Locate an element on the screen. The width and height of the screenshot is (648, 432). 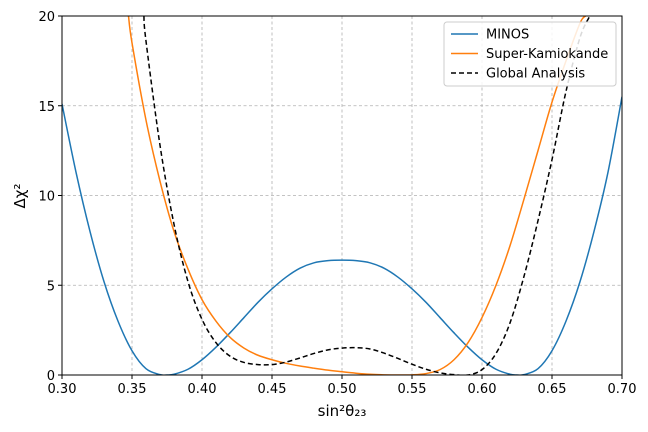
x-tick-label: 0.50 is located at coordinates (342, 389).